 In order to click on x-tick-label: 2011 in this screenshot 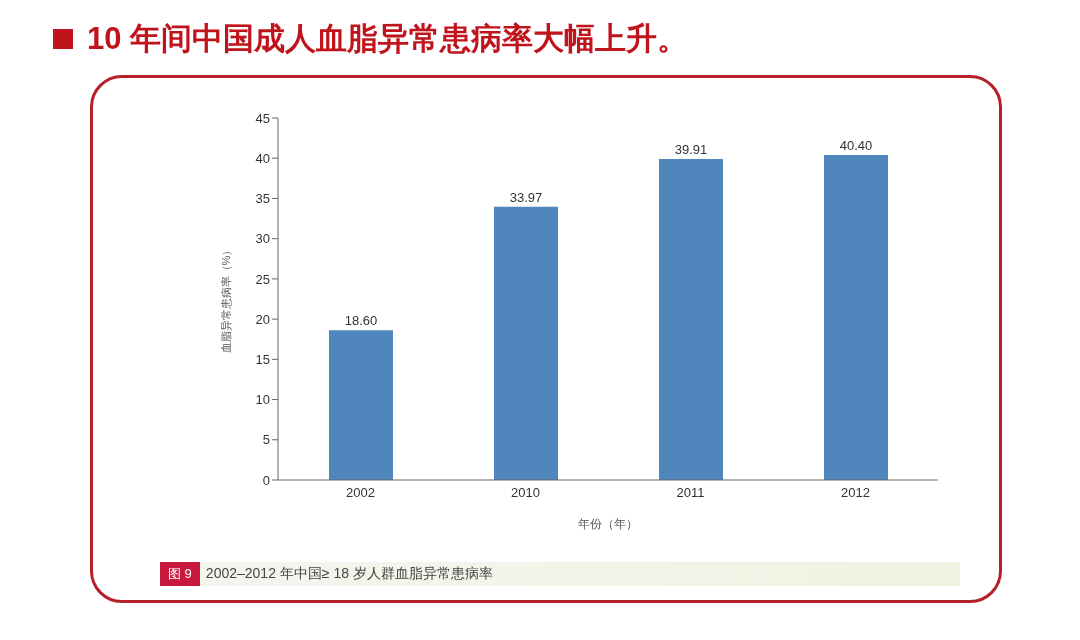, I will do `click(690, 493)`.